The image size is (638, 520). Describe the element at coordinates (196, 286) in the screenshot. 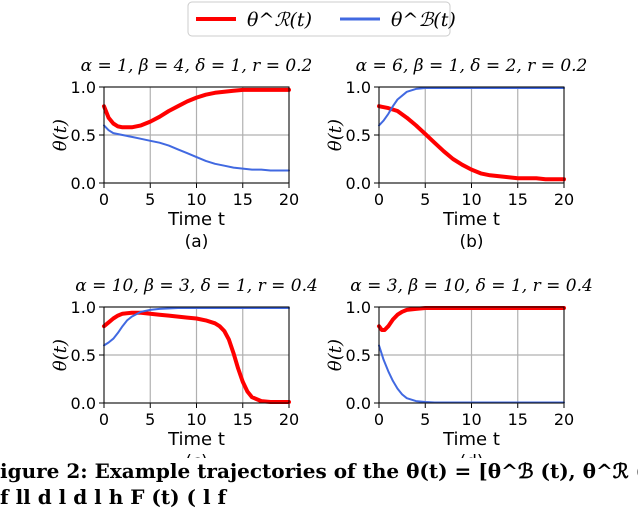

I see `chart-title: α = 10, β = 3, δ = 1, r = 0.4` at that location.